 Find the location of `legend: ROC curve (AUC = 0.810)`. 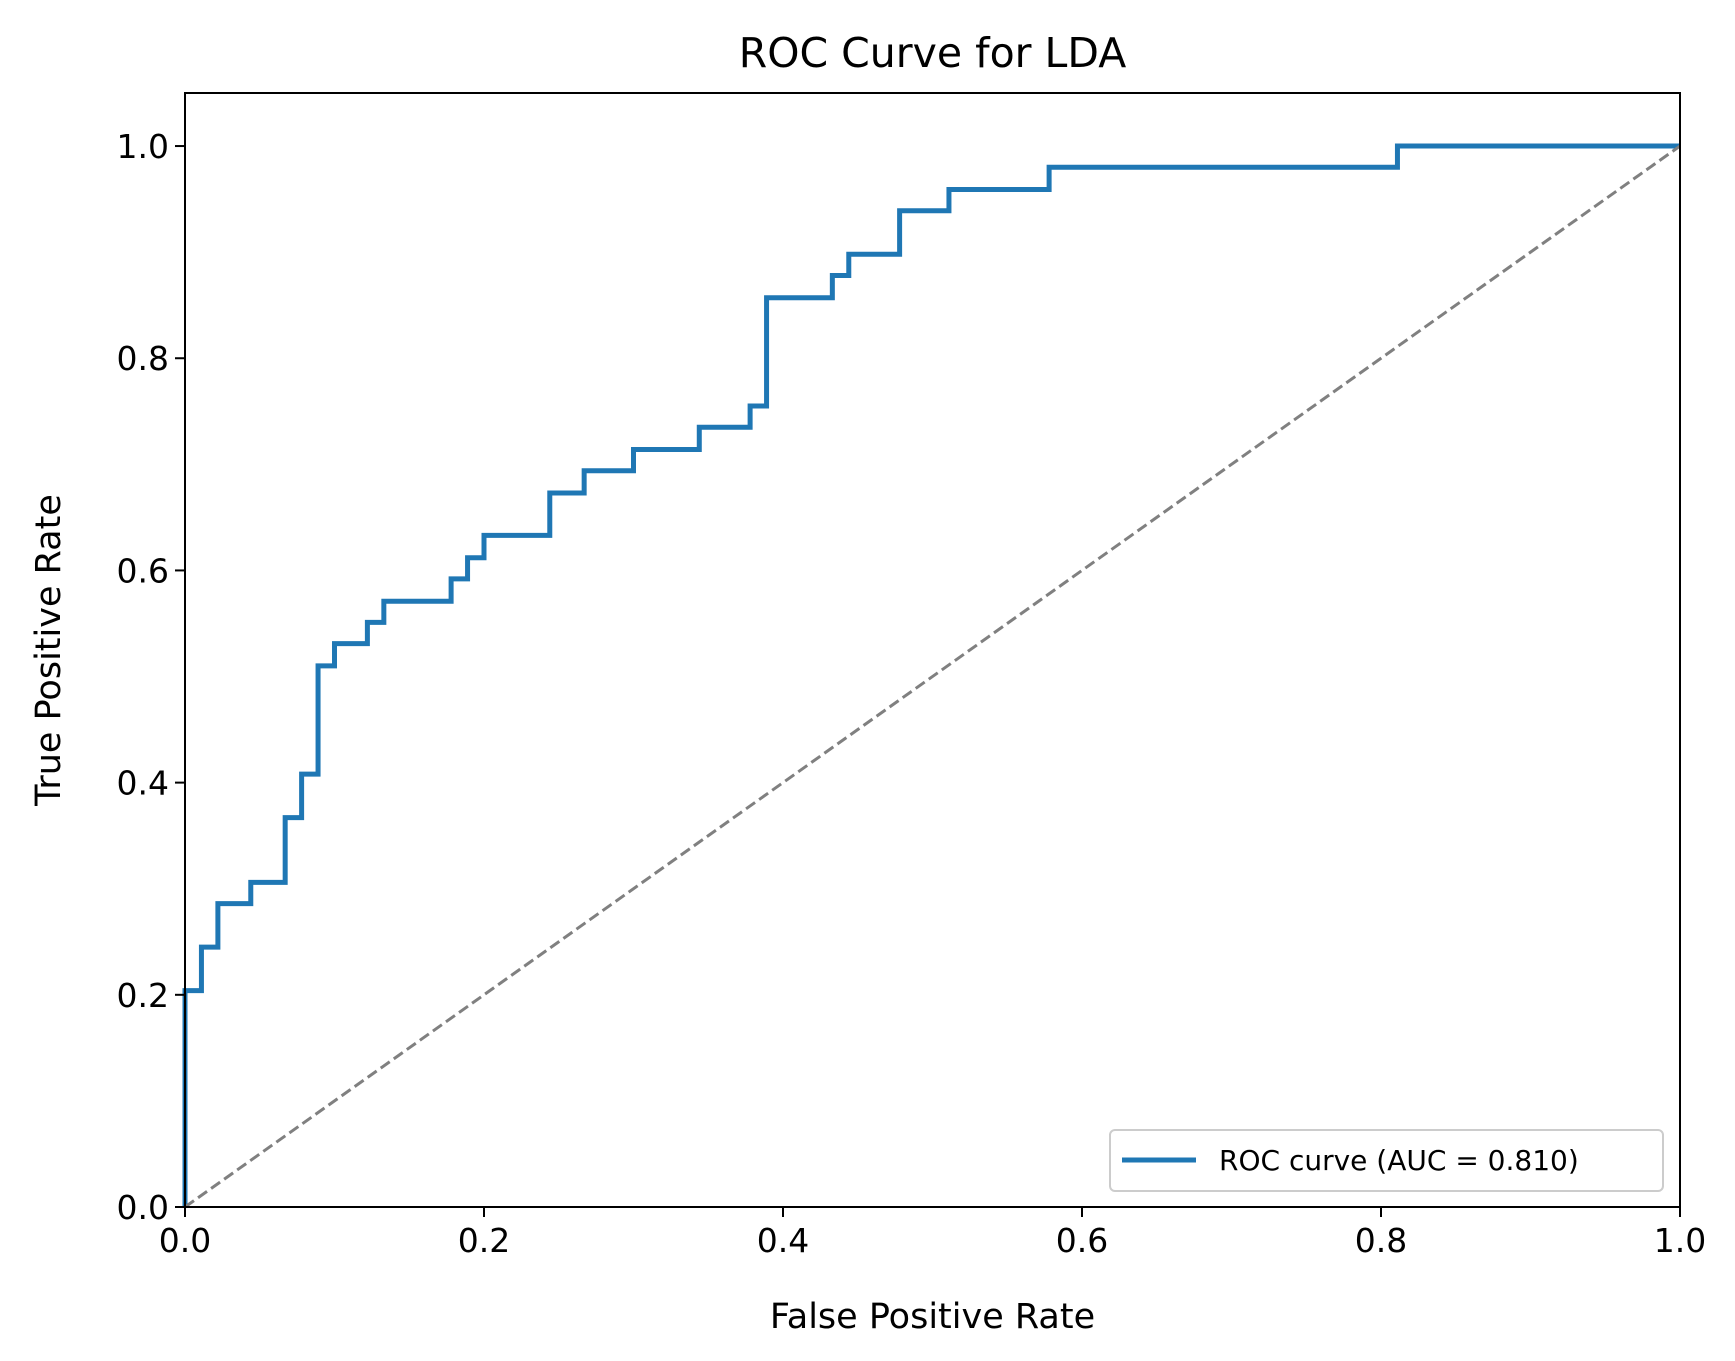

legend: ROC curve (AUC = 0.810) is located at coordinates (1386, 1160).